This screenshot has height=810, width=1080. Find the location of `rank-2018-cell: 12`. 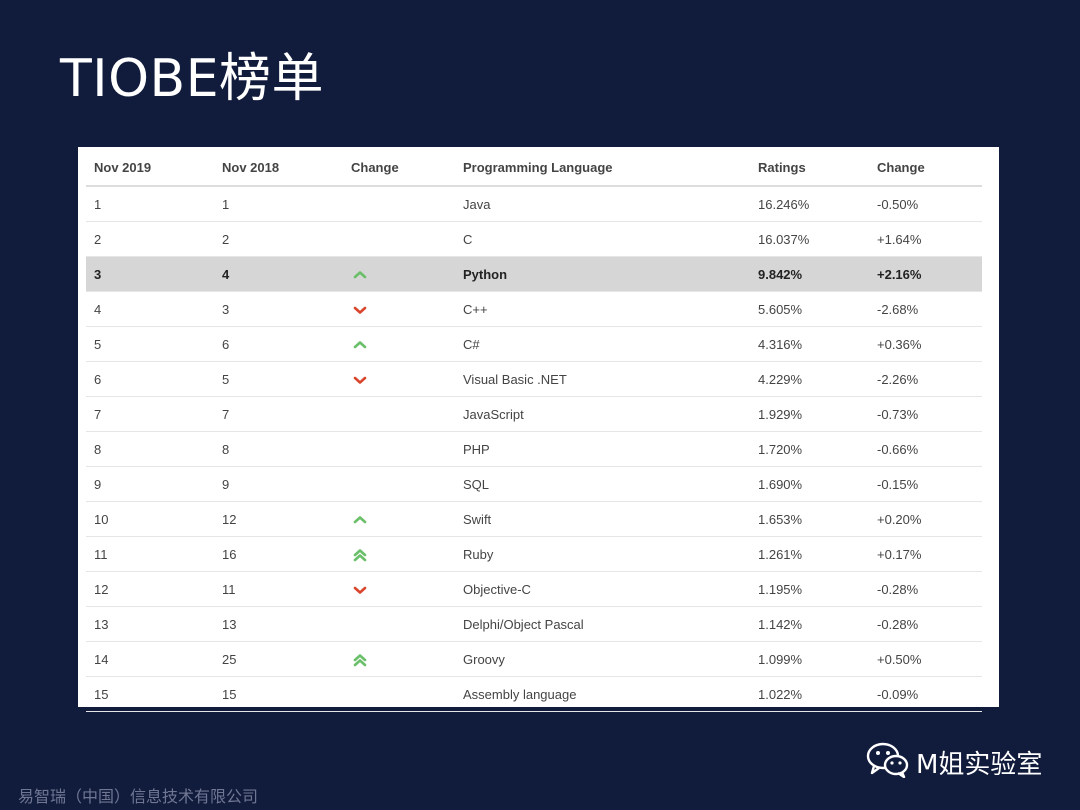

rank-2018-cell: 12 is located at coordinates (278, 519).